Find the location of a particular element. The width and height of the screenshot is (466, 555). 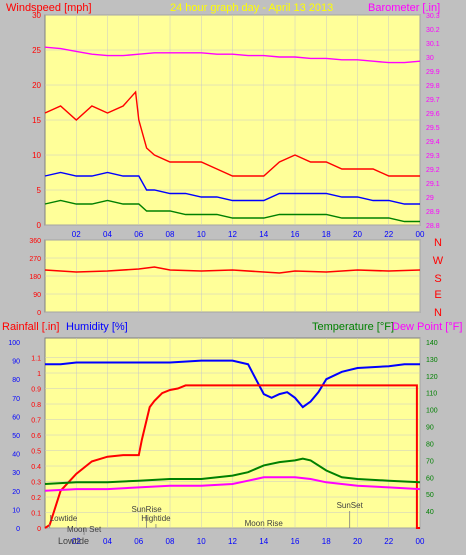

rainfall-axis-title: Rainfall [.in] is located at coordinates (30, 327).